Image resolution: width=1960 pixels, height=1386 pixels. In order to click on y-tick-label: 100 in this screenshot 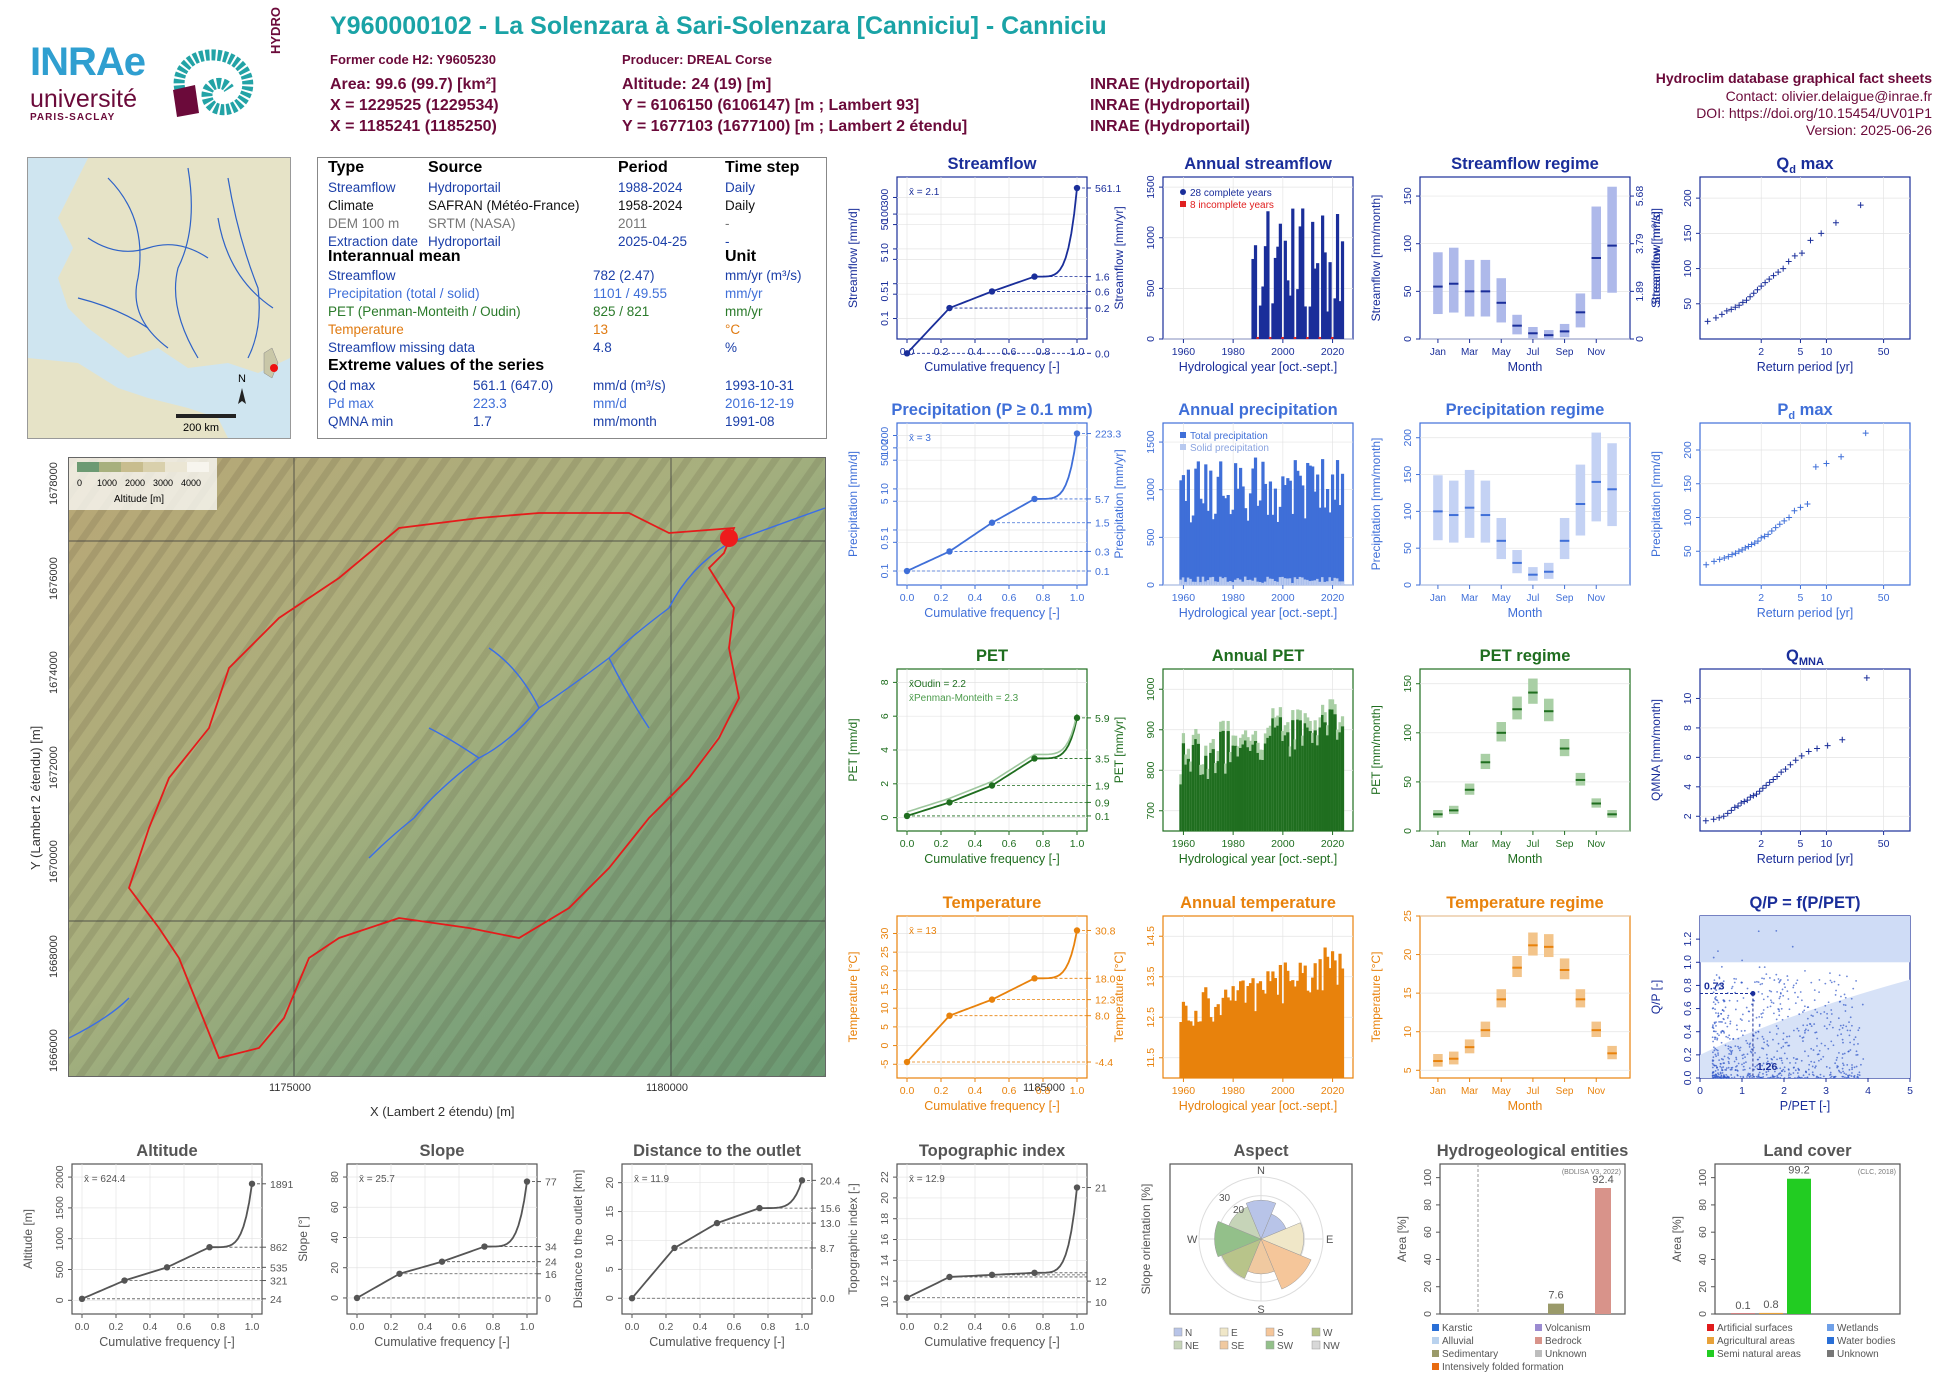, I will do `click(1703, 1178)`.